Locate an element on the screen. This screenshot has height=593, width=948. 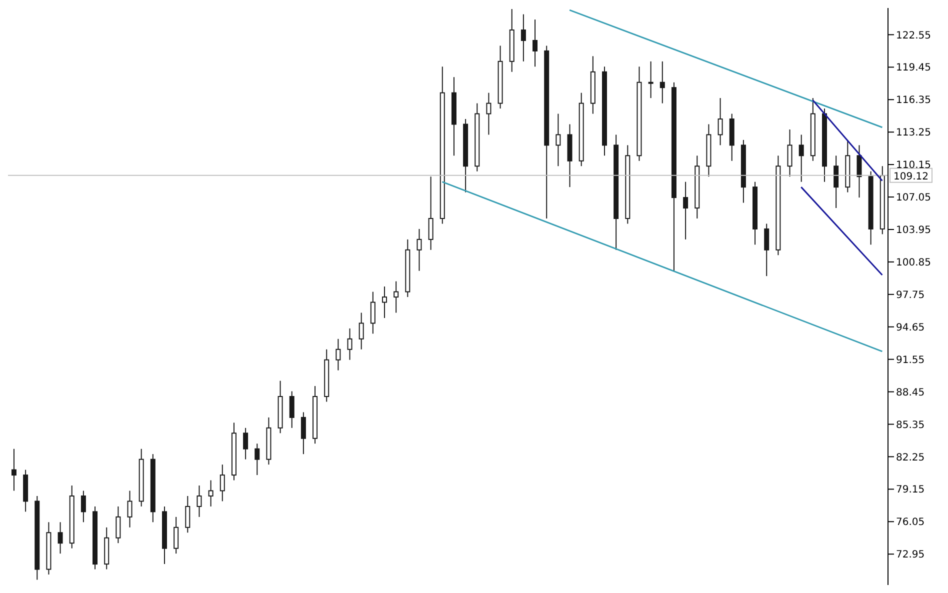
y-tick-label: 119.45 is located at coordinates (913, 68).